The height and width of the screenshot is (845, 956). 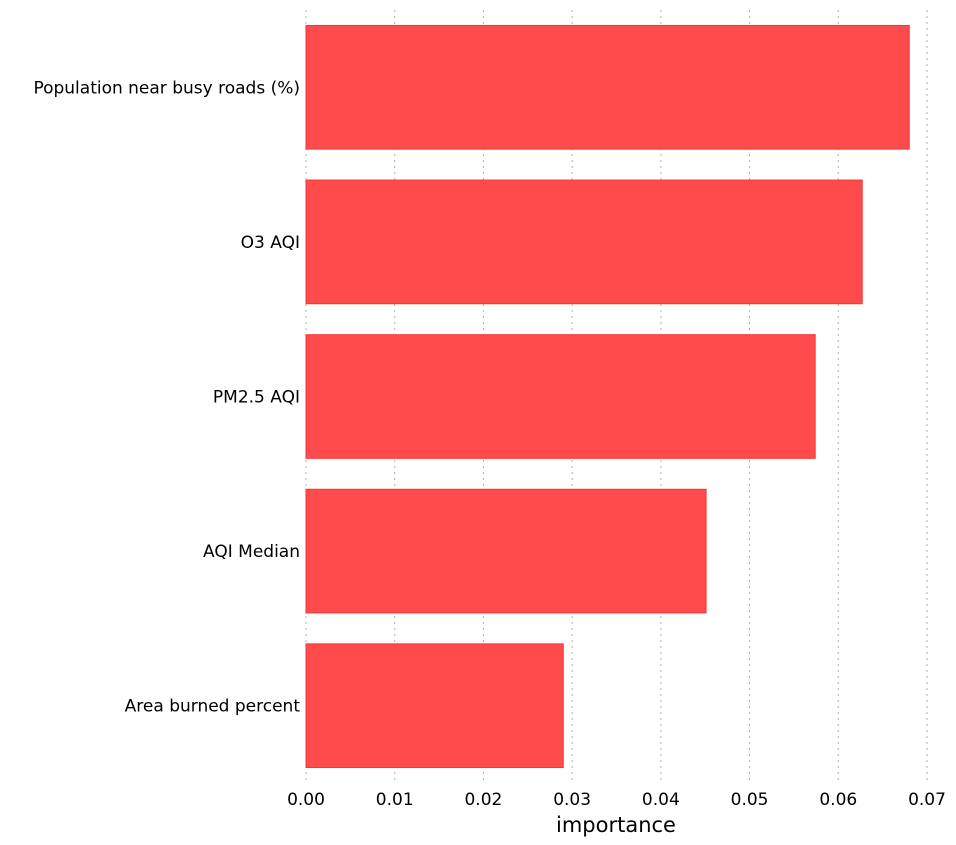 What do you see at coordinates (395, 800) in the screenshot?
I see `x-tick-label: 0.01` at bounding box center [395, 800].